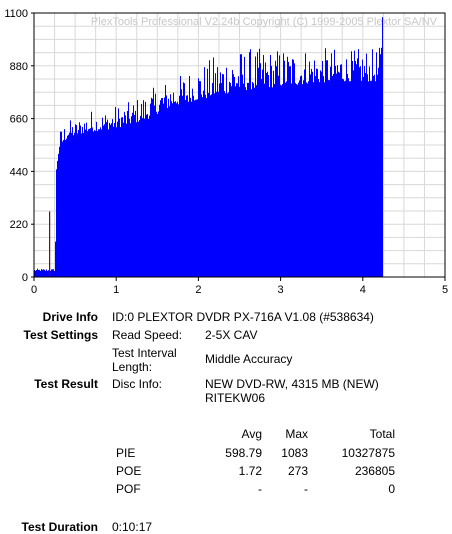 Image resolution: width=452 pixels, height=534 pixels. I want to click on y-tick-label: 220, so click(19, 225).